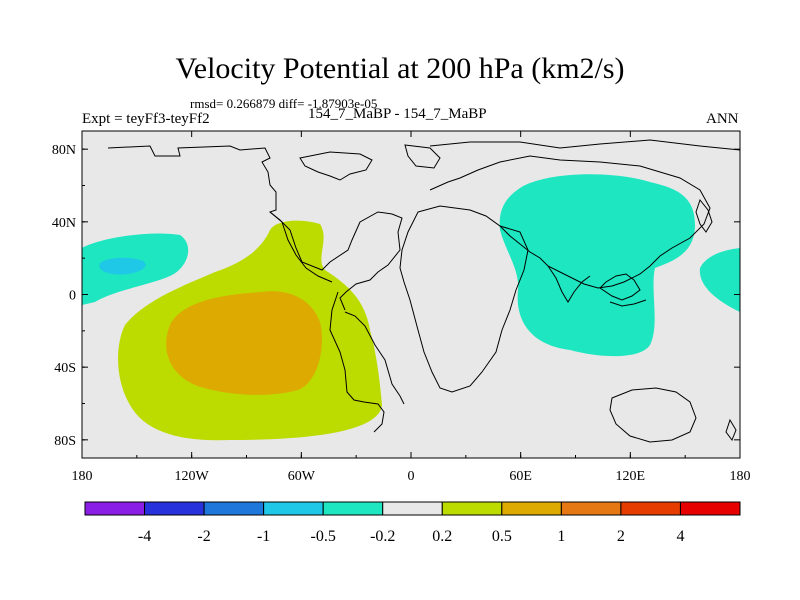  Describe the element at coordinates (370, 162) in the screenshot. I see `greenland-outline` at that location.